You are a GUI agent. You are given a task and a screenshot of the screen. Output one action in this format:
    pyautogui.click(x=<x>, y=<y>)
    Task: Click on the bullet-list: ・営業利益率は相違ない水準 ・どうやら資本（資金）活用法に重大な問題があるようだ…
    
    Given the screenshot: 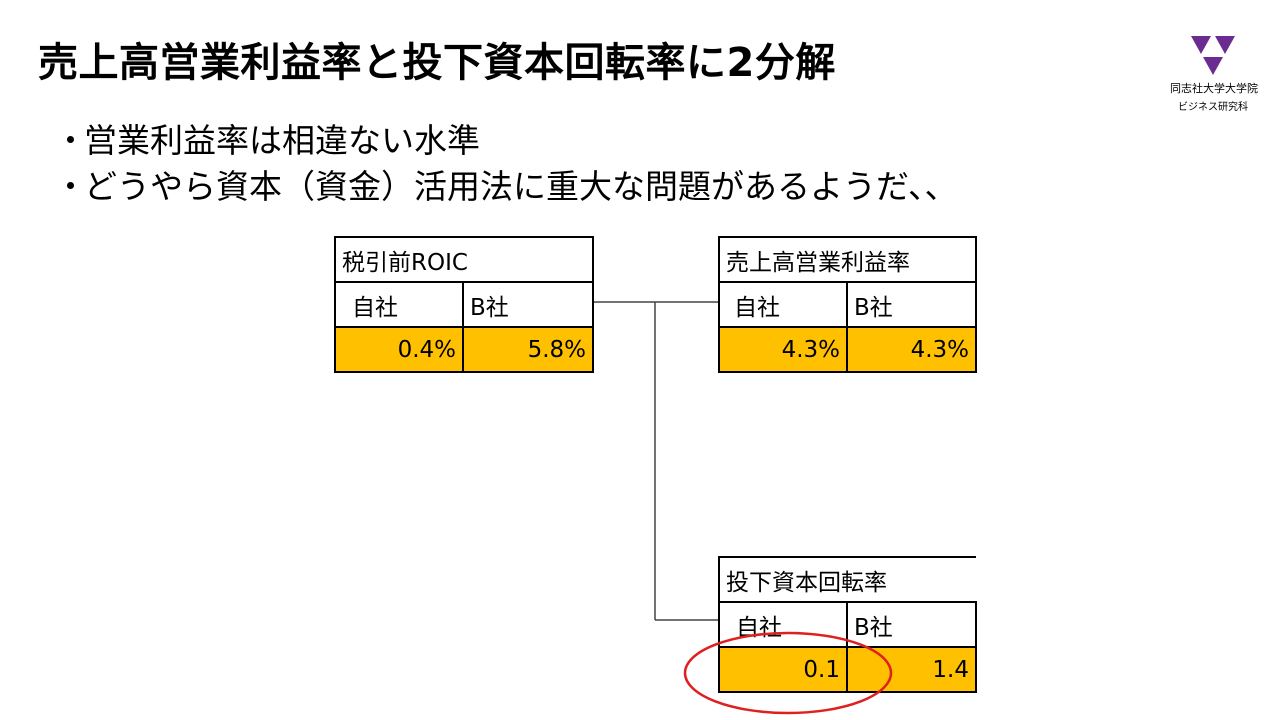 What is the action you would take?
    pyautogui.click(x=506, y=164)
    